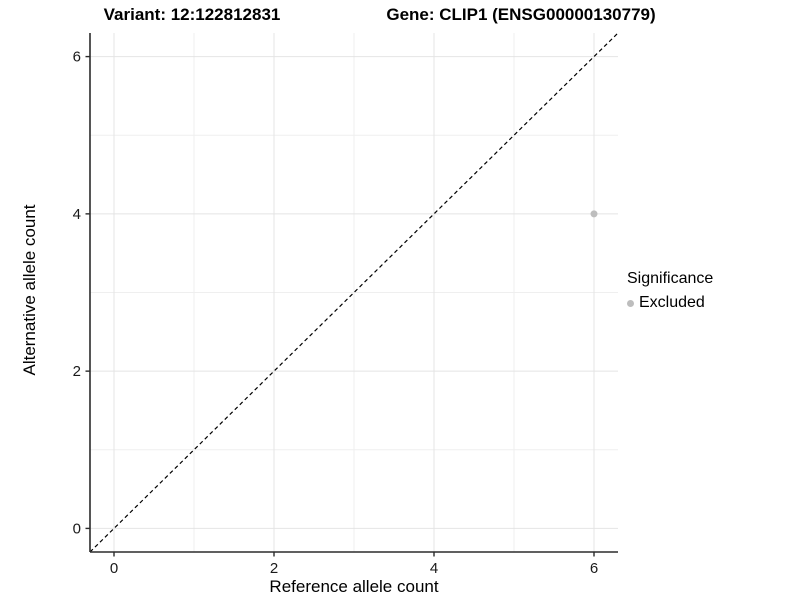 The image size is (800, 600). Describe the element at coordinates (670, 278) in the screenshot. I see `legend-title: Significance` at that location.